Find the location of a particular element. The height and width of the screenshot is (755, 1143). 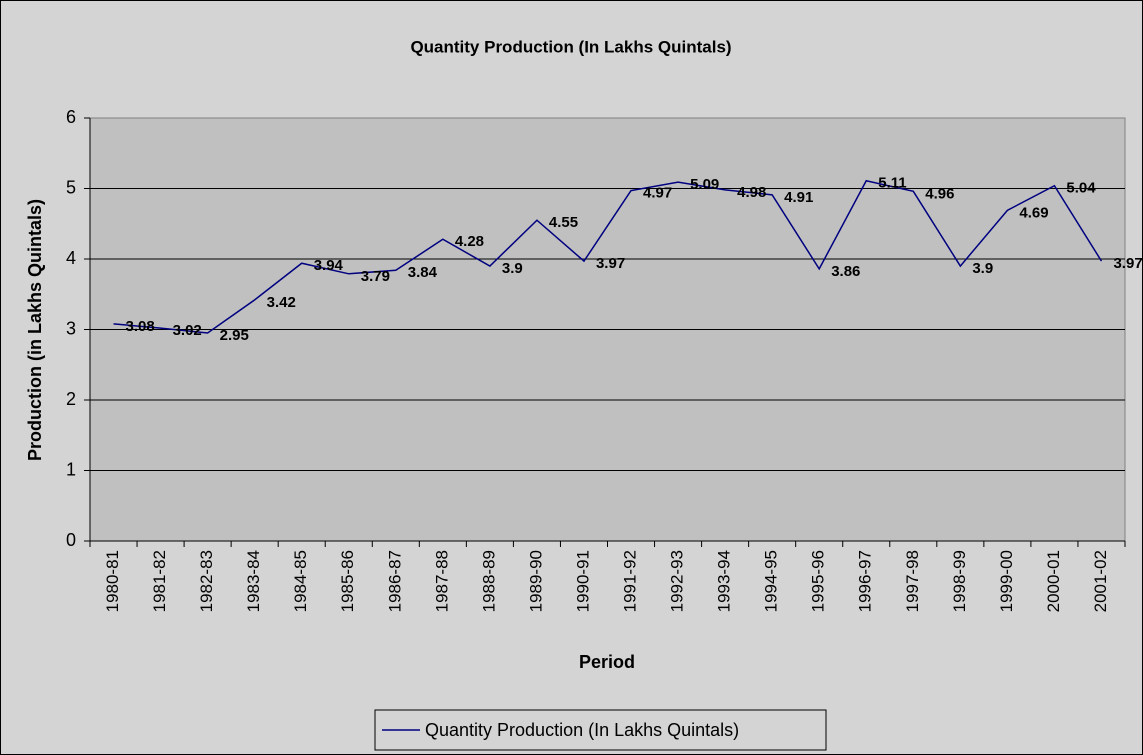

x-tick-label: 1983-84 is located at coordinates (253, 581).